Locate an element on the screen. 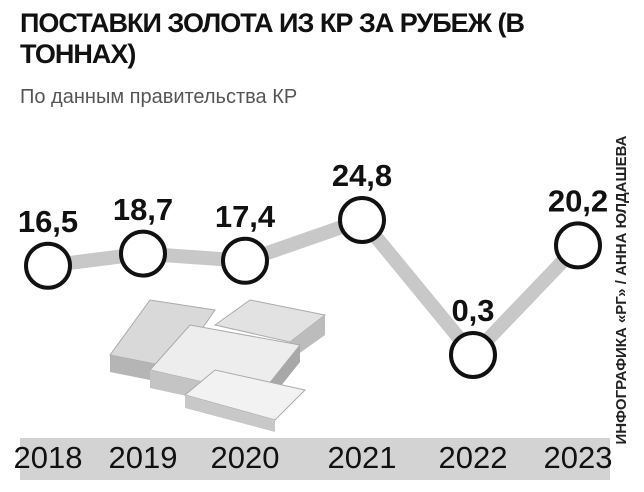 This screenshot has width=644, height=492. x-tick-label: 2019 is located at coordinates (143, 457).